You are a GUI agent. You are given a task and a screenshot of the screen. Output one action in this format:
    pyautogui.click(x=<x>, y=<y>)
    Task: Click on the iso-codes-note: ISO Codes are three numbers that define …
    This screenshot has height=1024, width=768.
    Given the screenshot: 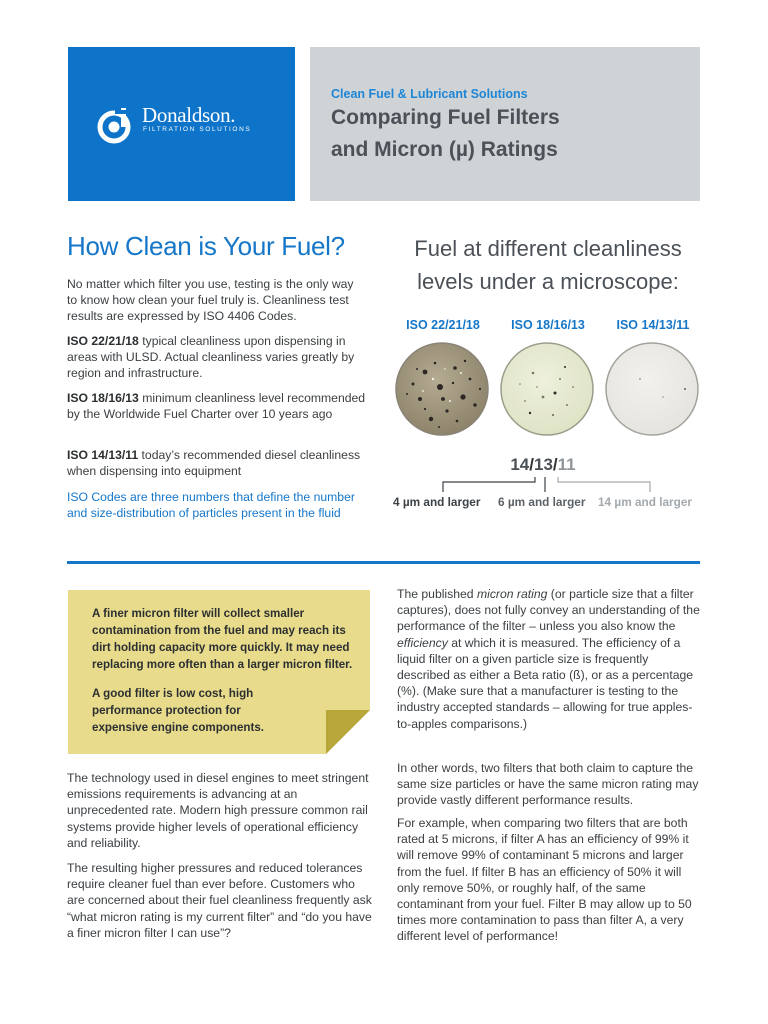 What is the action you would take?
    pyautogui.click(x=211, y=505)
    